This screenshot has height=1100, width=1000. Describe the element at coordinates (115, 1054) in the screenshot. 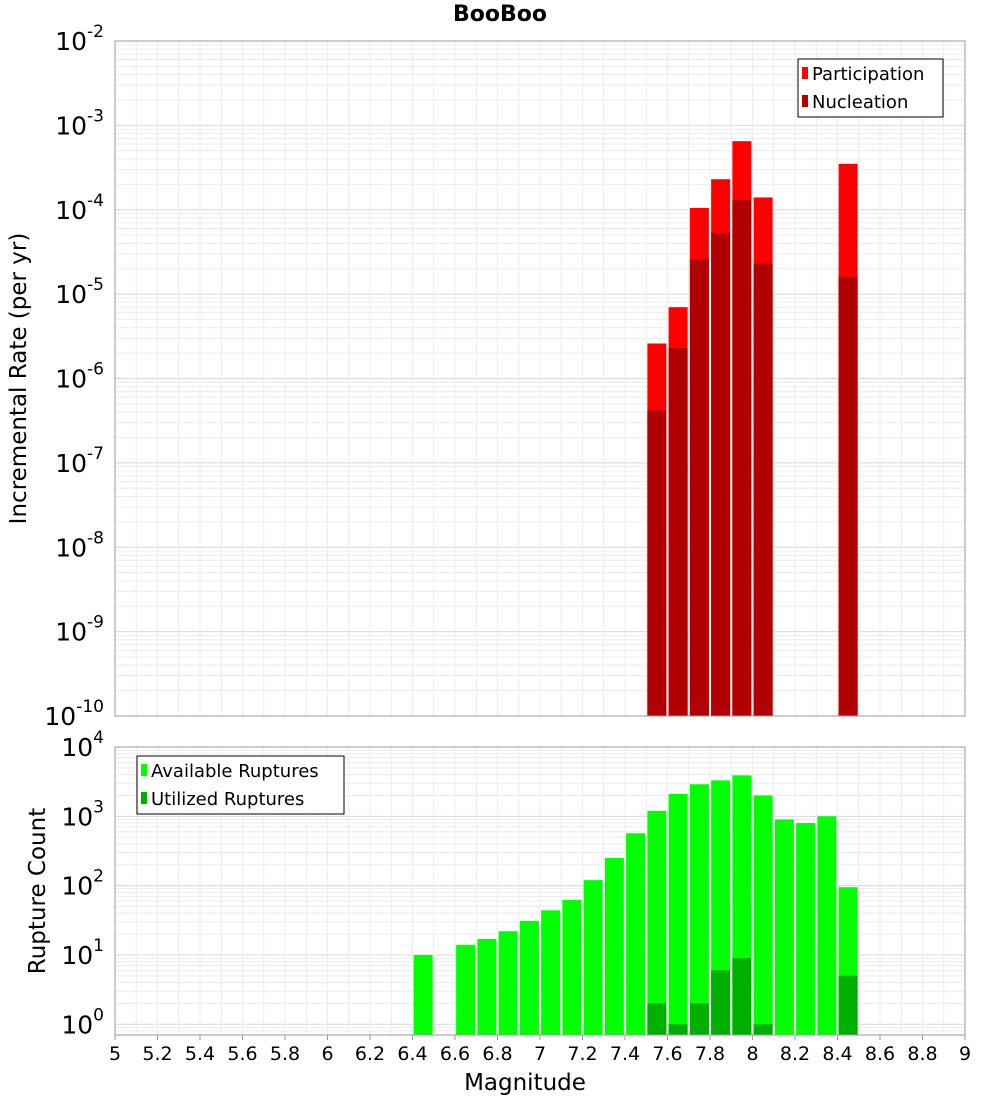

I see `x-tick-label: 5` at that location.